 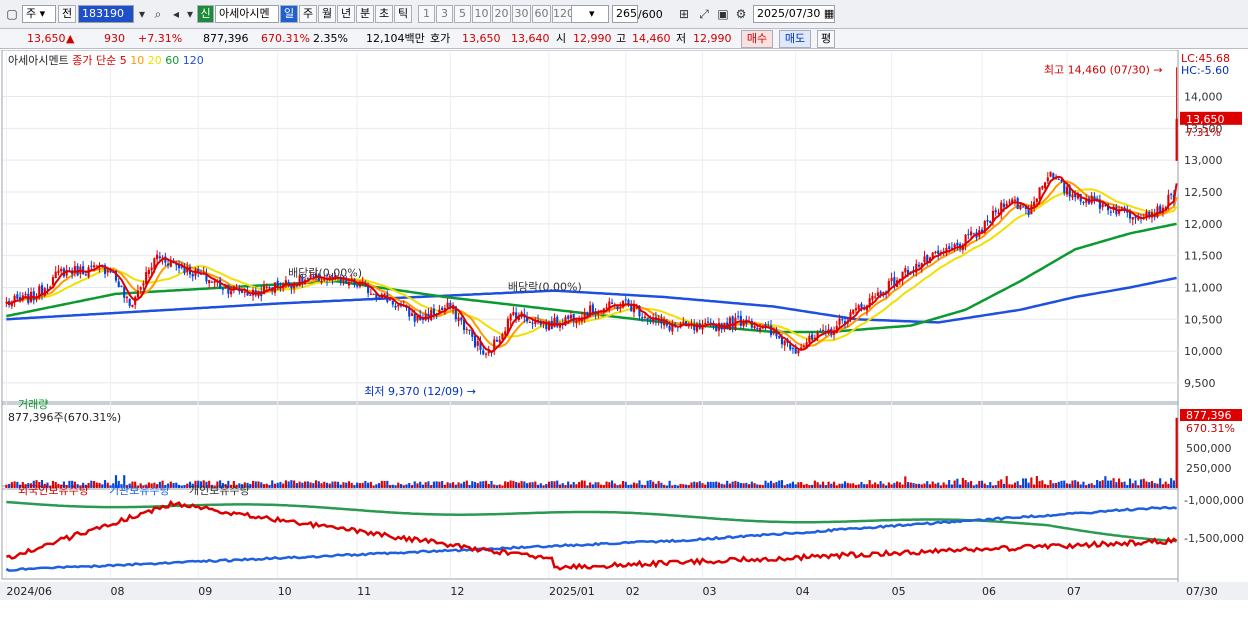 What do you see at coordinates (426, 14) in the screenshot?
I see `interval-button: 1` at bounding box center [426, 14].